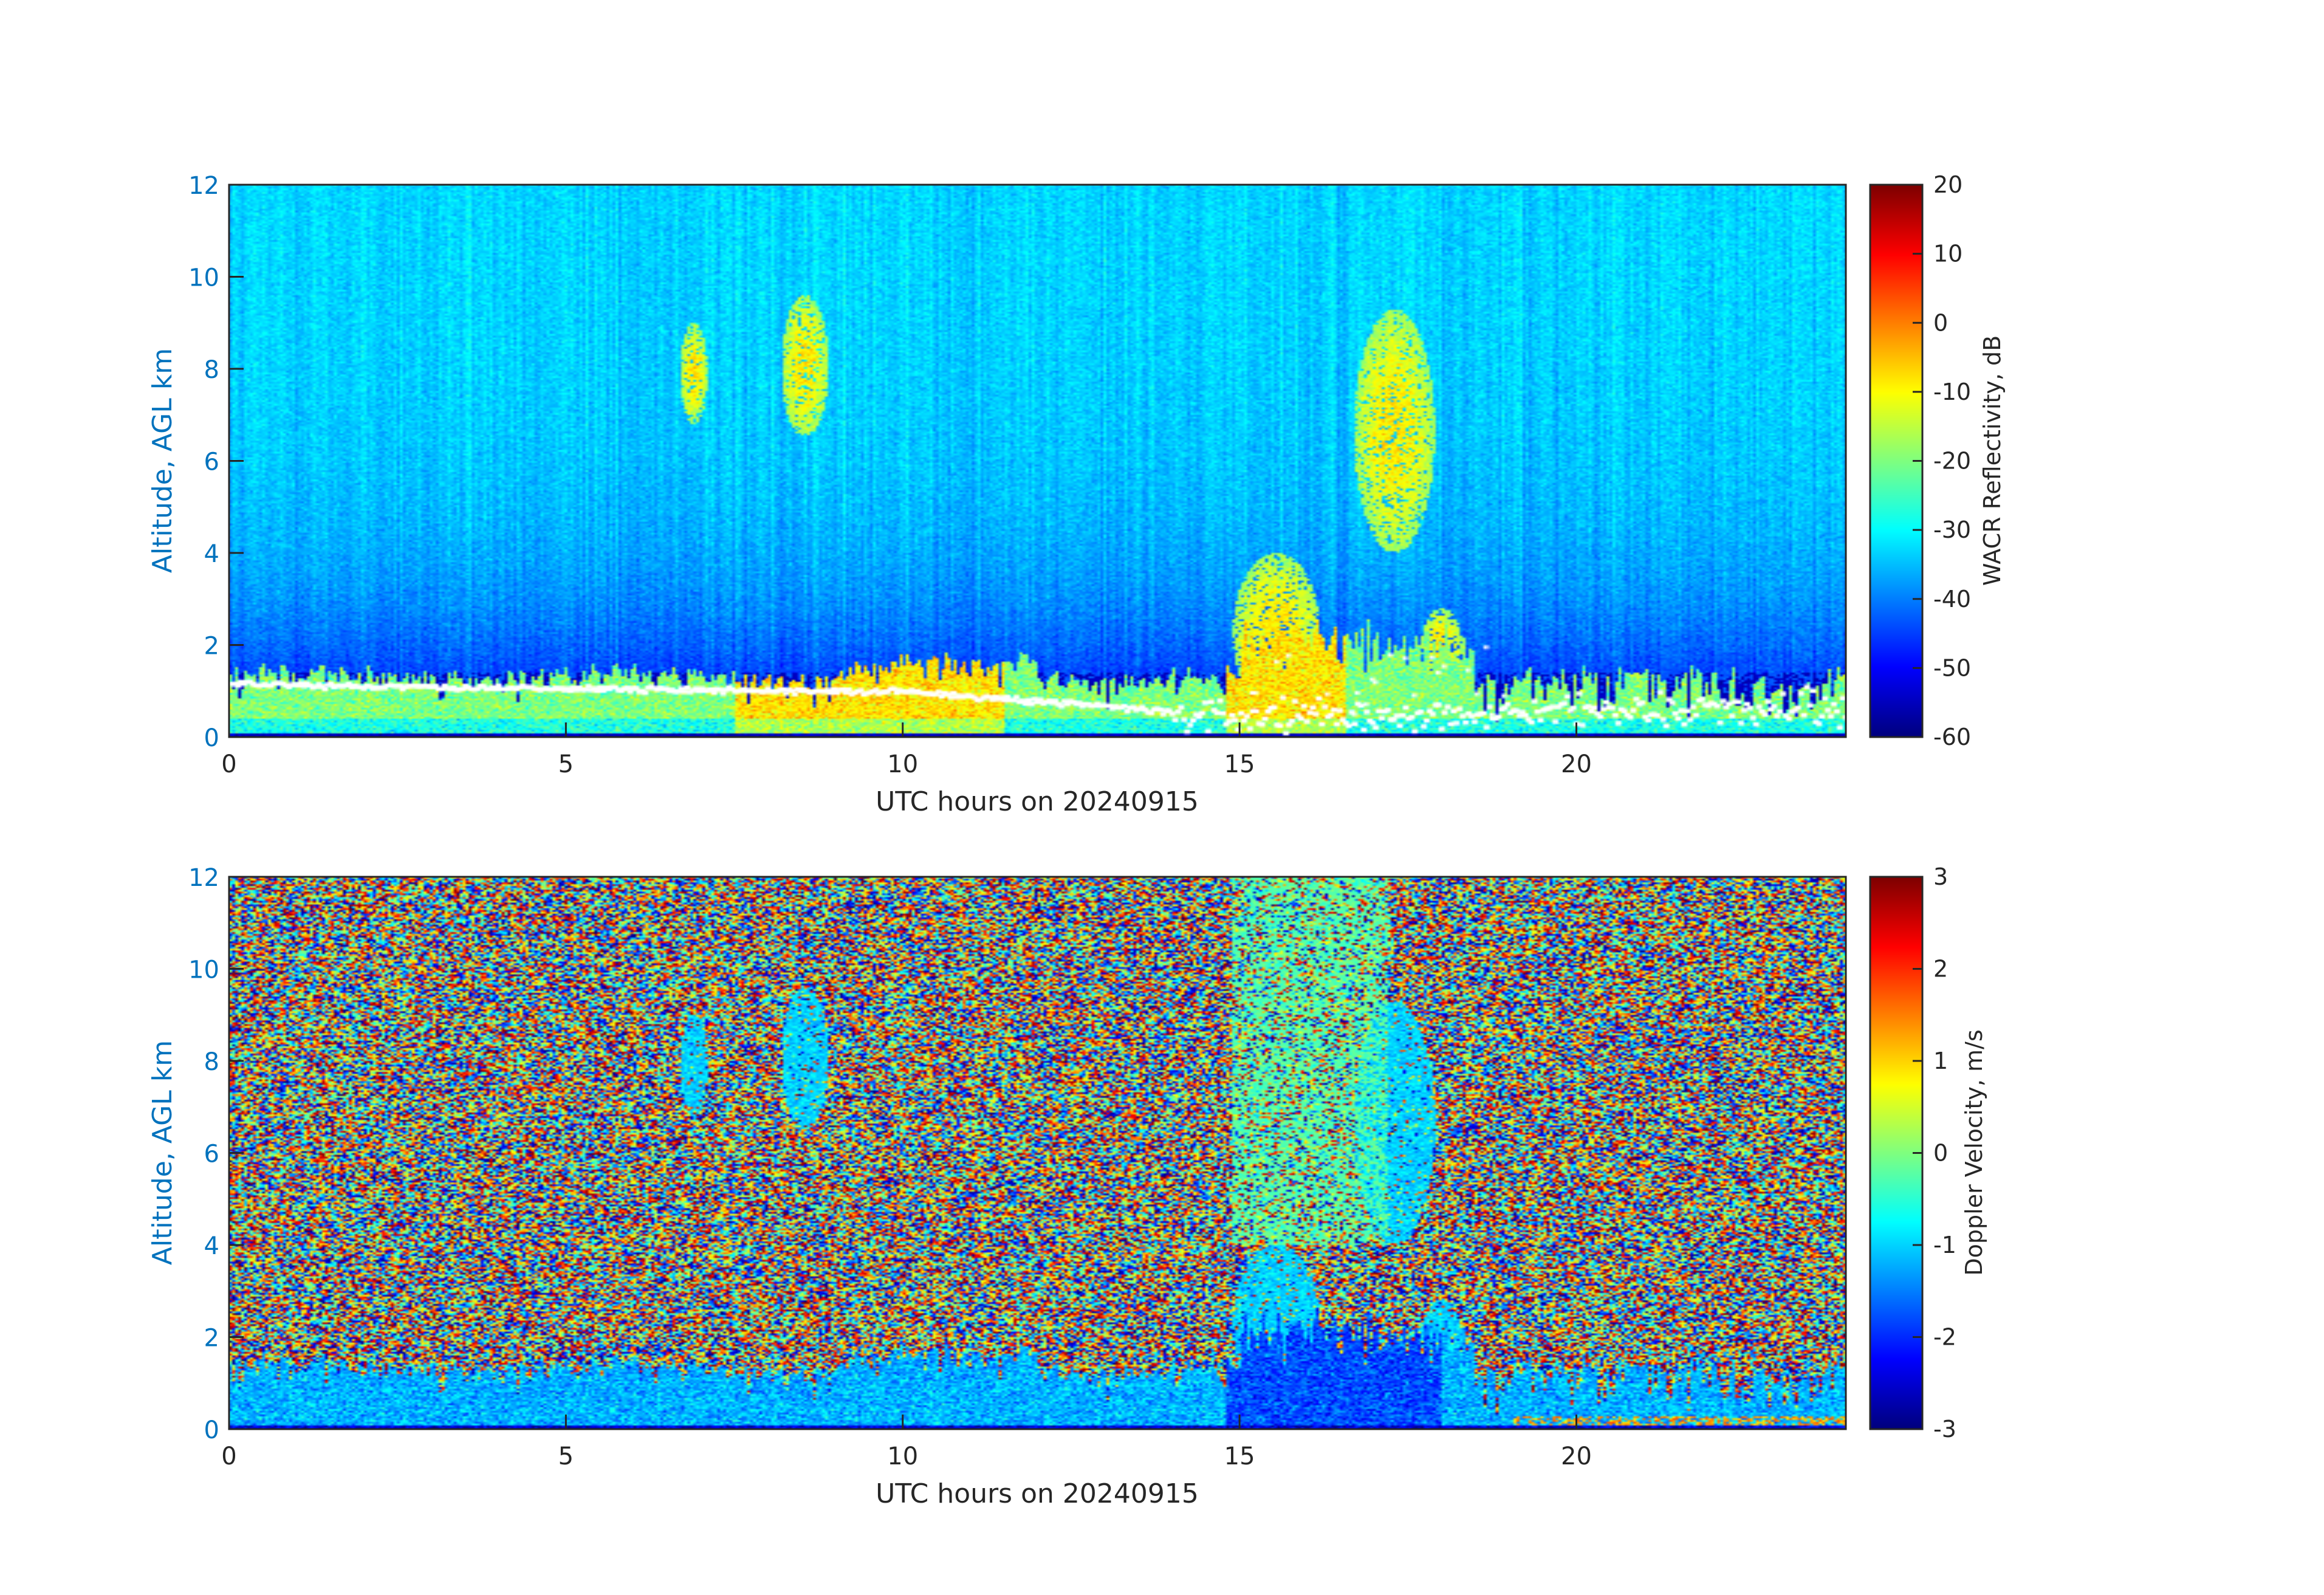  What do you see at coordinates (1037, 1493) in the screenshot?
I see `velocity-x-label: UTC hours on 20240915` at bounding box center [1037, 1493].